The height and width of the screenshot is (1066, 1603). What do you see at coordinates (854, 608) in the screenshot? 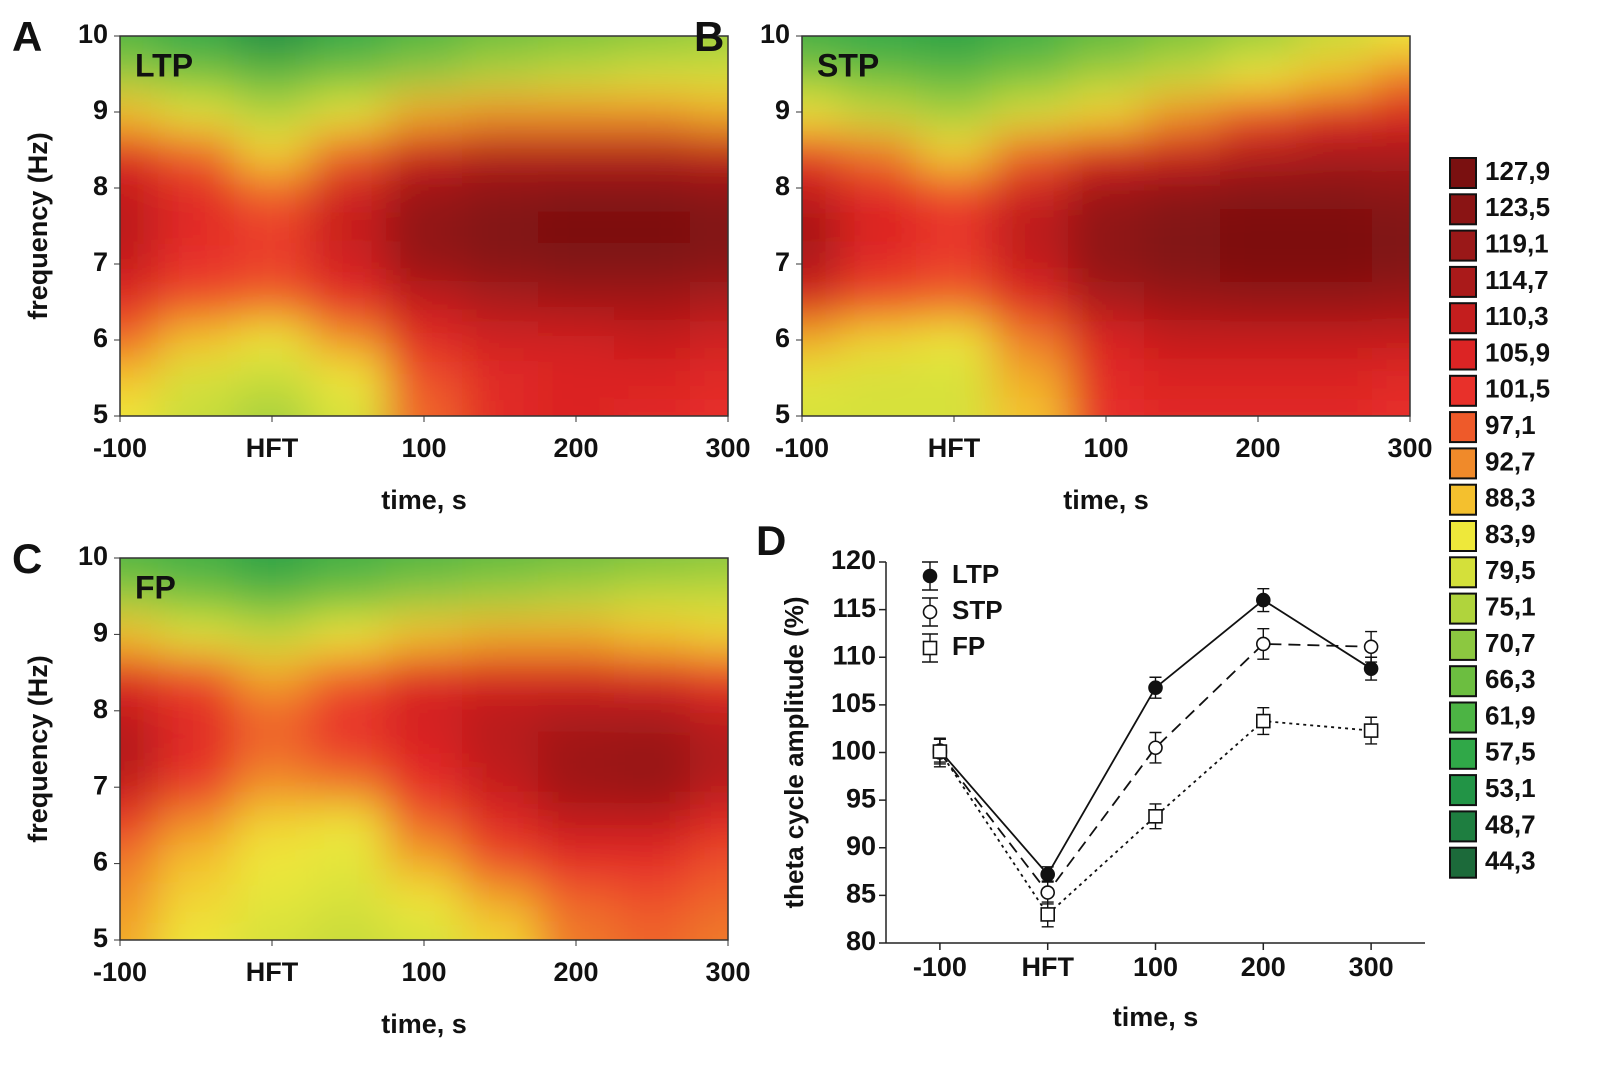
I see `y-tick-label: 115` at bounding box center [854, 608].